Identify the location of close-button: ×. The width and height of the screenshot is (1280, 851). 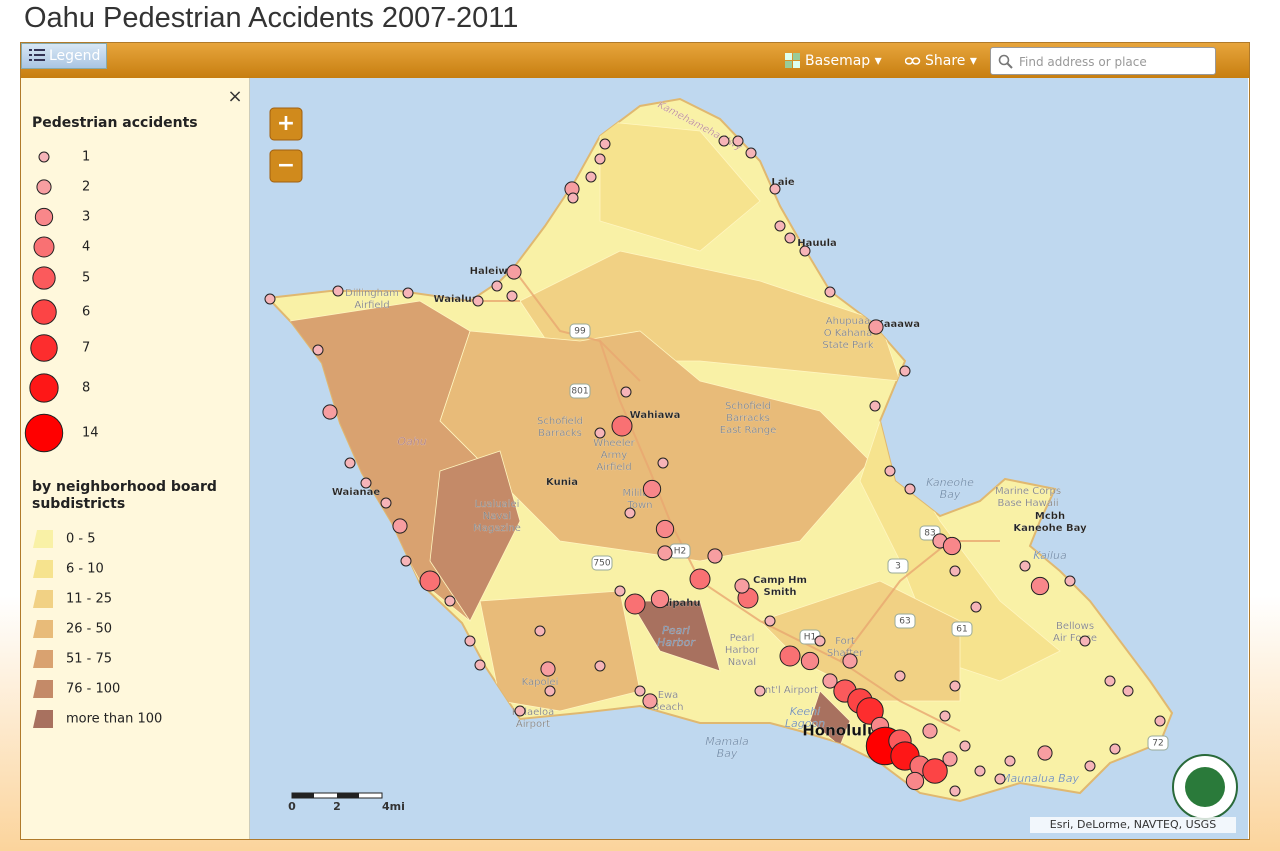
(234, 96).